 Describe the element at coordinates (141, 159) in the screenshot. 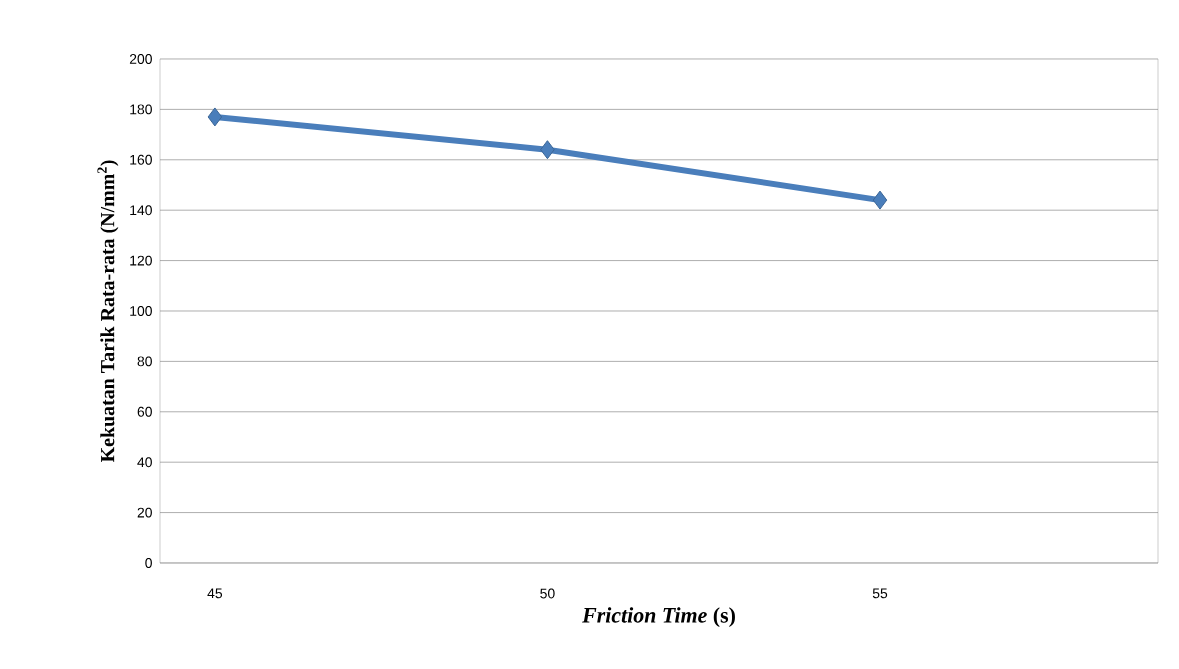

I see `y-tick-label: 160` at that location.